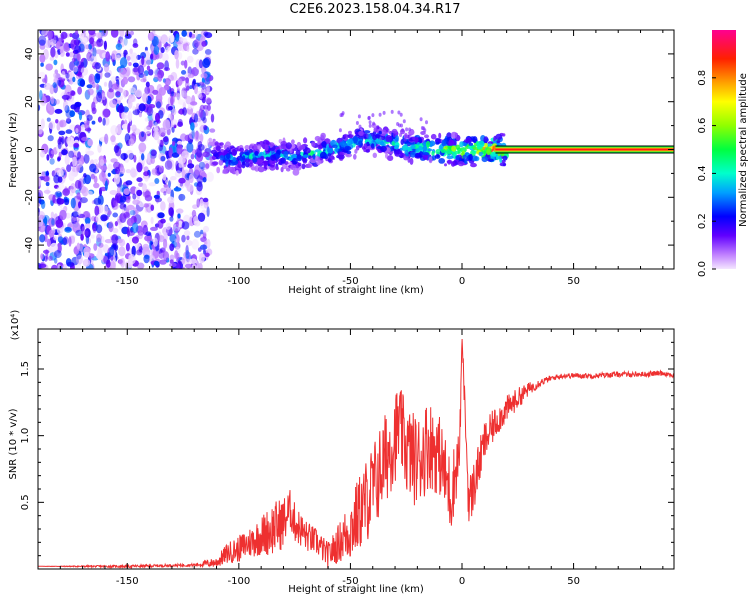 Image resolution: width=750 pixels, height=600 pixels. What do you see at coordinates (375, 9) in the screenshot?
I see `figure-title: C2E6.2023.158.04.34.R17` at bounding box center [375, 9].